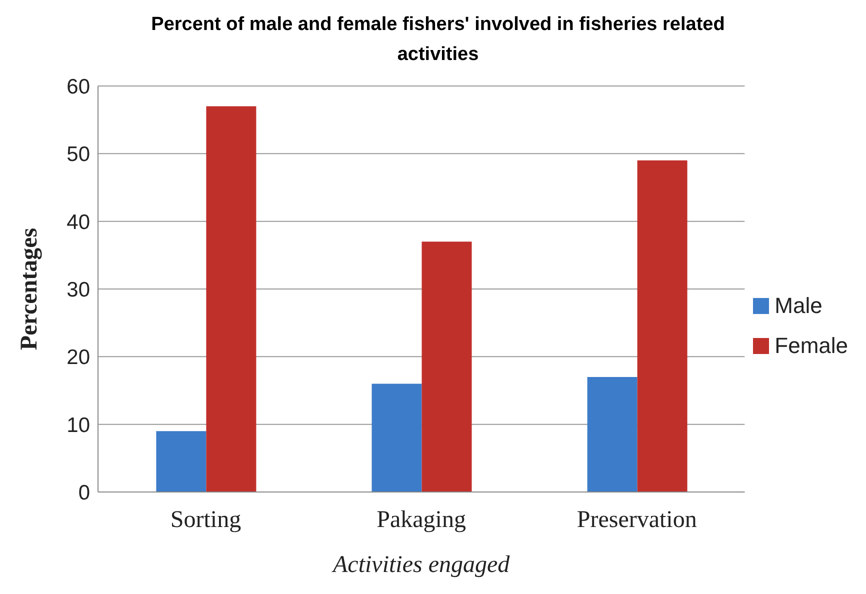 This screenshot has height=594, width=866. I want to click on x-axis-title: Activities engaged, so click(421, 565).